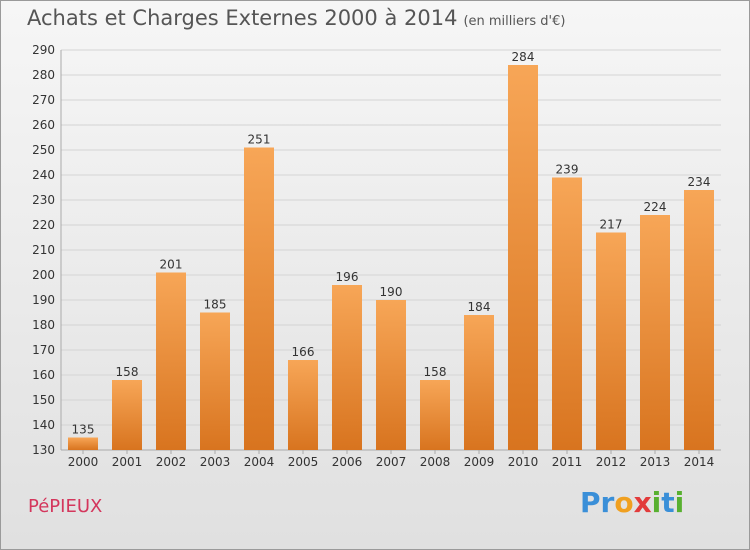 The height and width of the screenshot is (550, 750). I want to click on value-label-2009: 184, so click(479, 307).